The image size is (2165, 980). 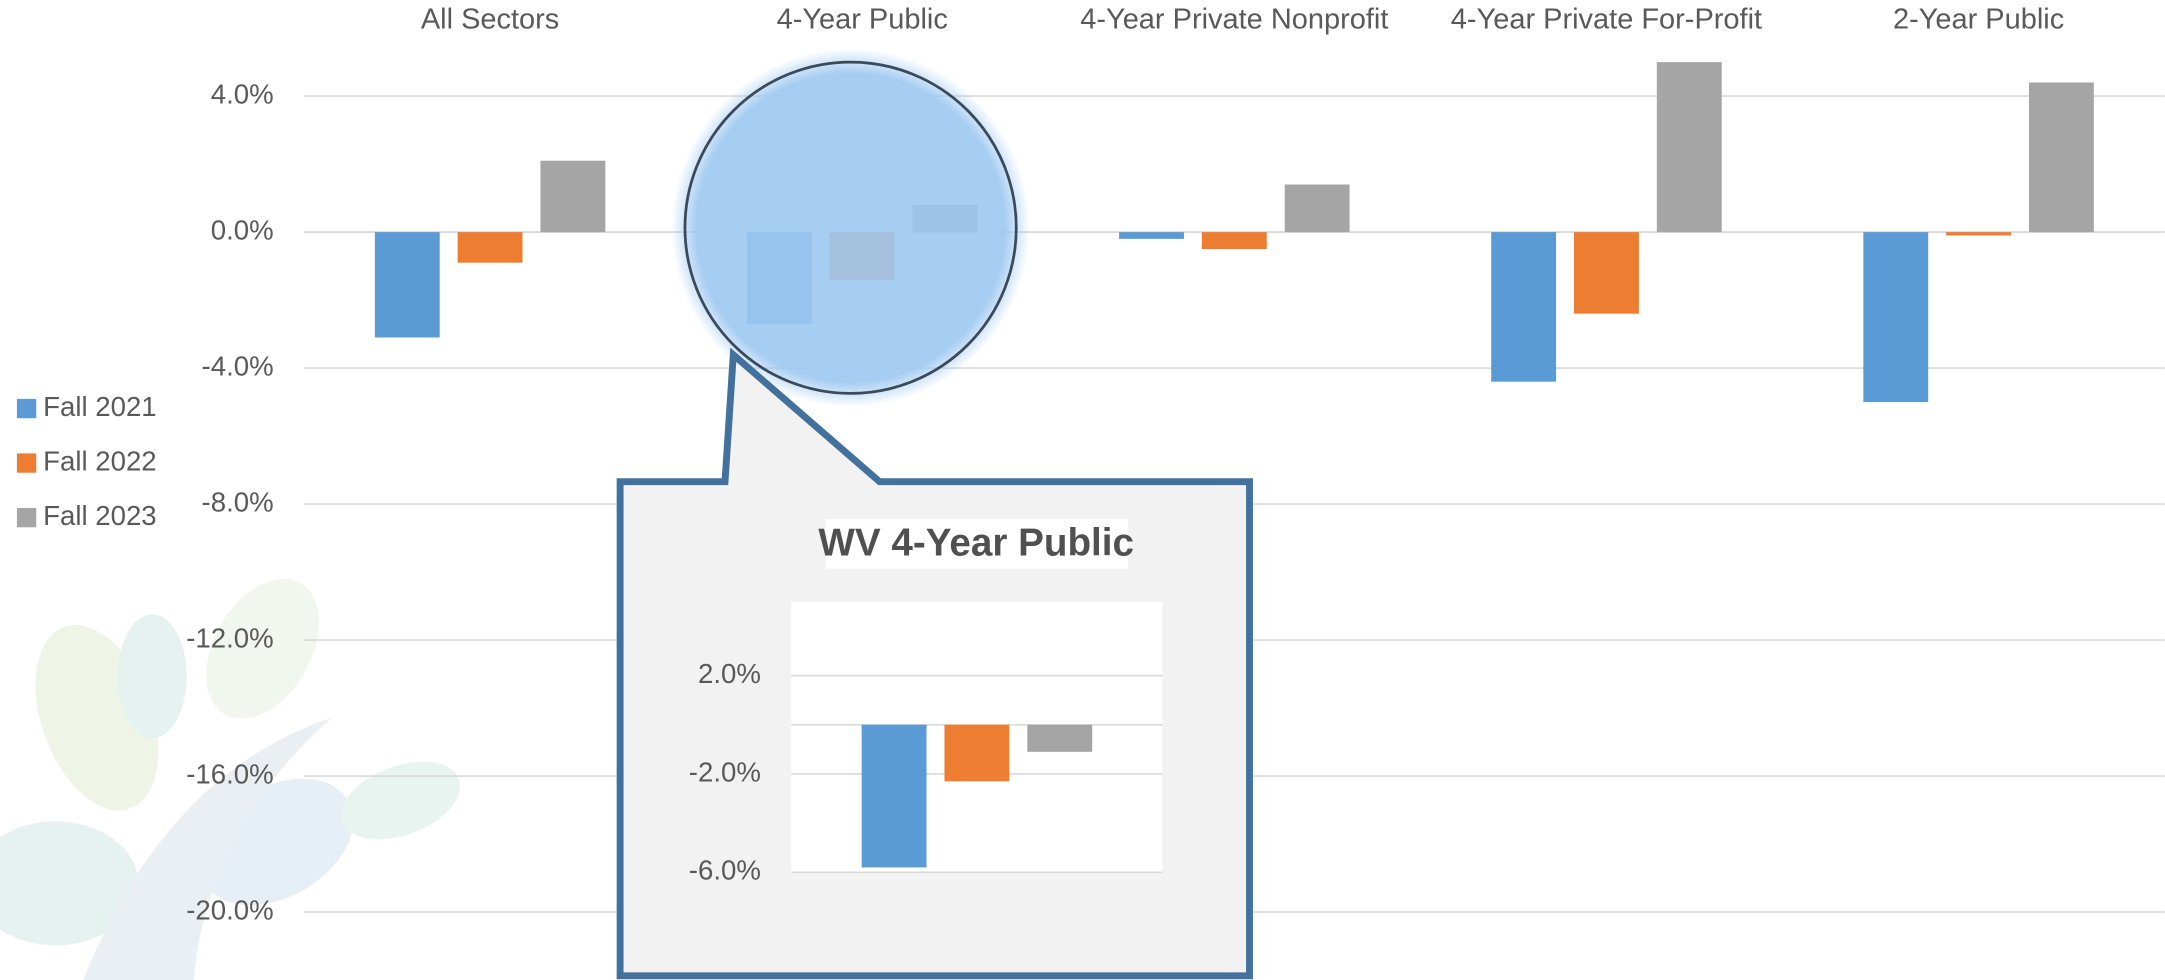 I want to click on y-tick-label: -16.0%, so click(x=229, y=773).